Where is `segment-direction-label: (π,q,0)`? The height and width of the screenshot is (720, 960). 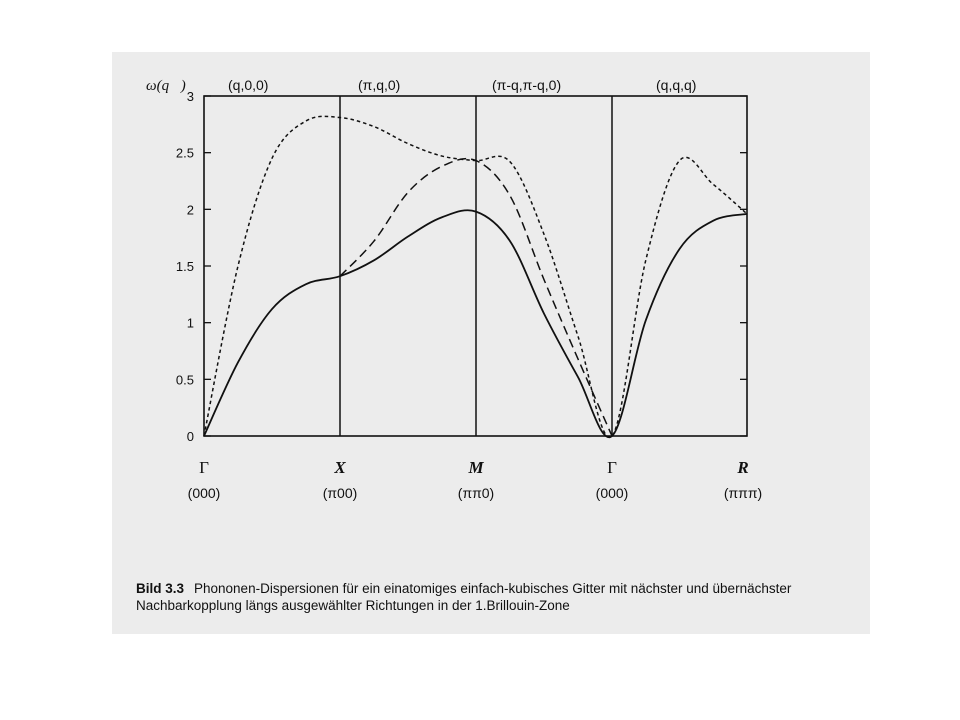
segment-direction-label: (π,q,0) is located at coordinates (379, 85).